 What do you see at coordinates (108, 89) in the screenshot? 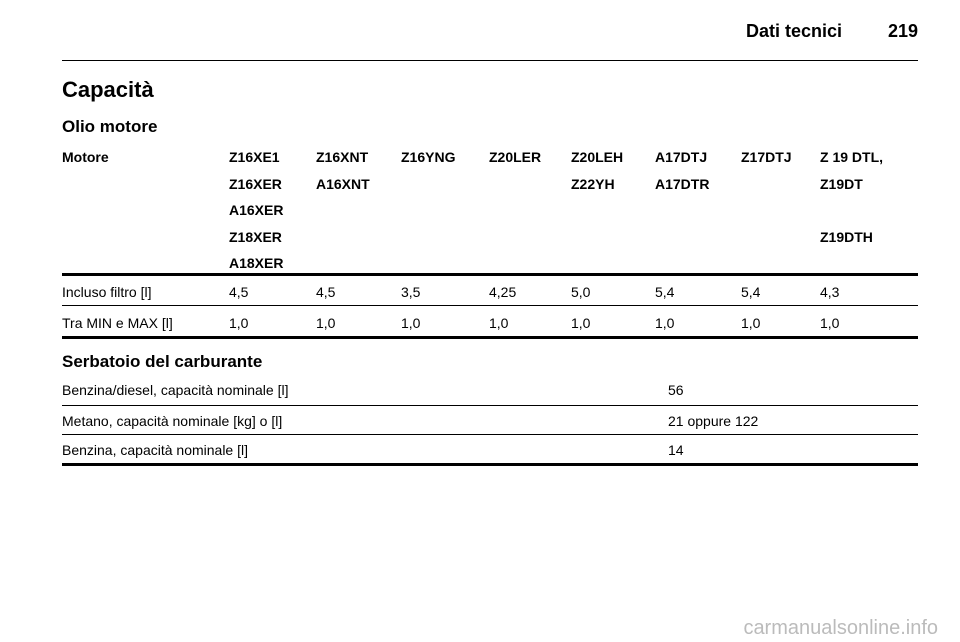
I see `title: Capacità` at bounding box center [108, 89].